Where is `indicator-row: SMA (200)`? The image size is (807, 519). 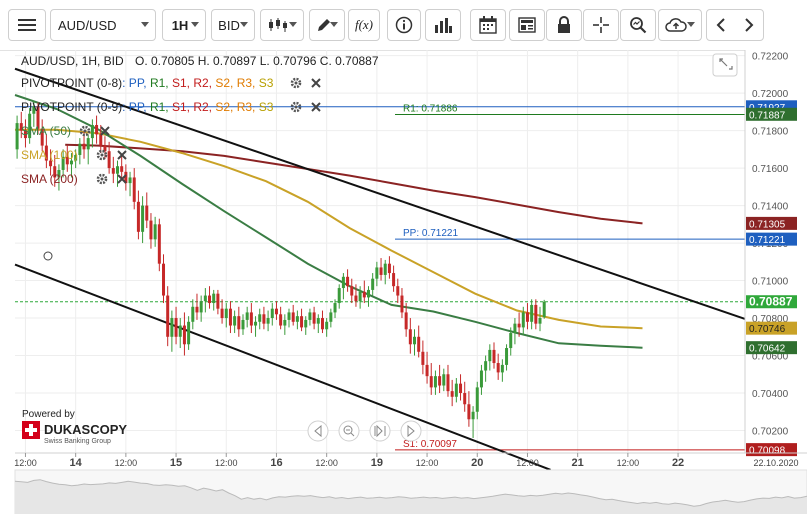 indicator-row: SMA (200) is located at coordinates (74, 179).